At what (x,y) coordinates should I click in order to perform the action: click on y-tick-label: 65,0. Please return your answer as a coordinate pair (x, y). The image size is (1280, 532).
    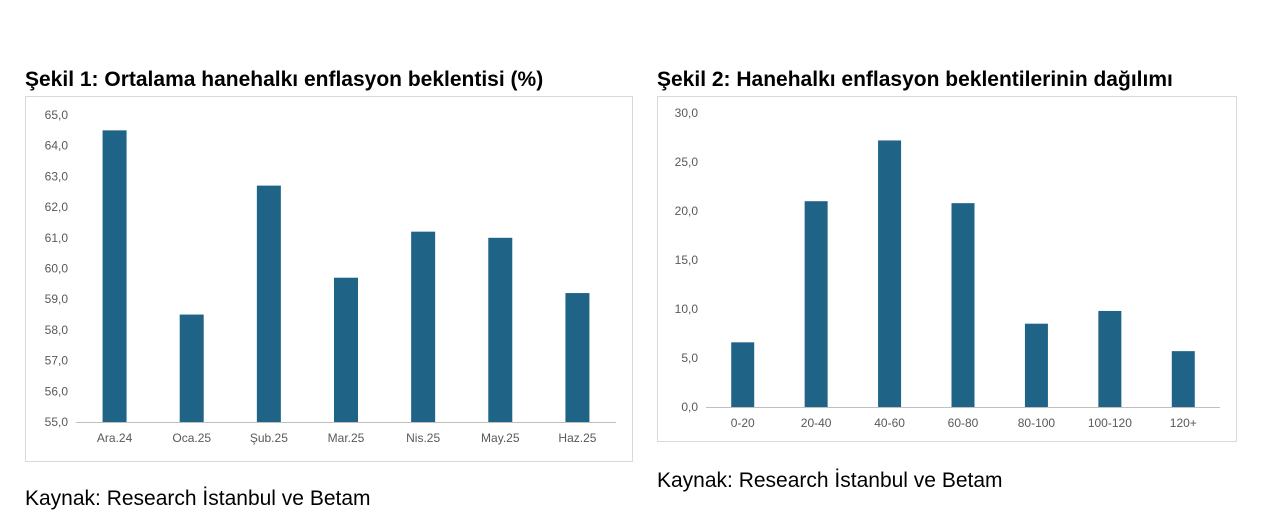
    Looking at the image, I should click on (57, 115).